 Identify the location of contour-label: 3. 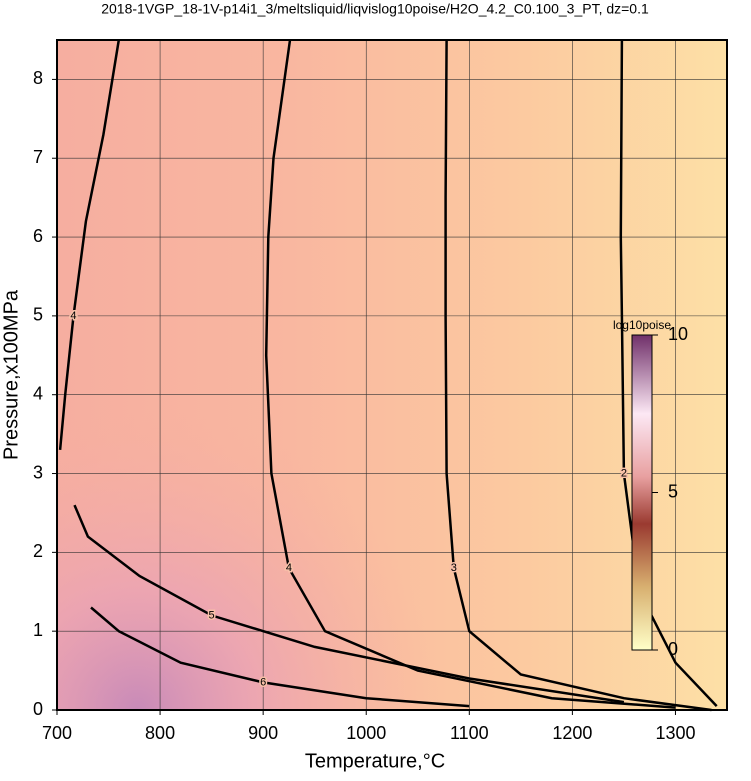
(454, 568).